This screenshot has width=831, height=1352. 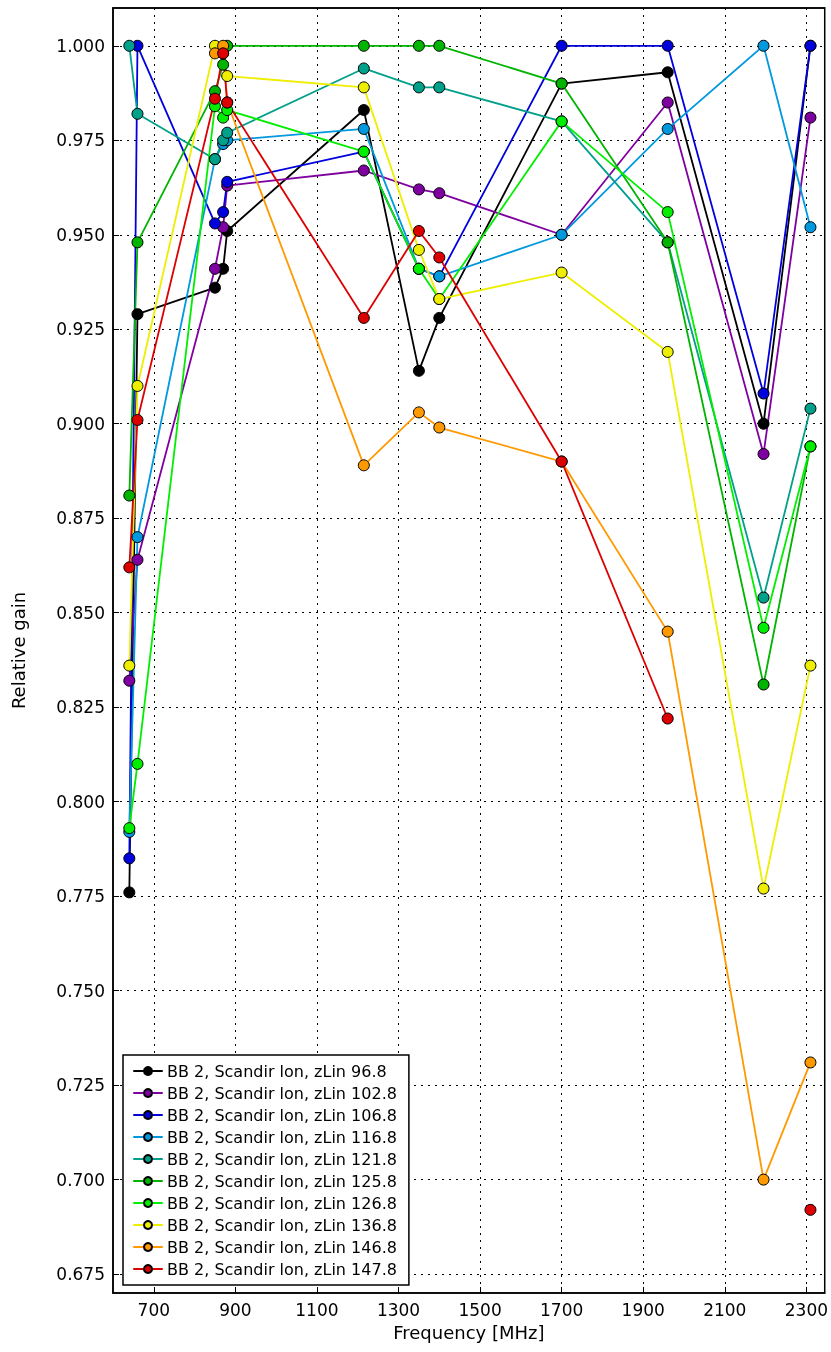 What do you see at coordinates (80, 140) in the screenshot?
I see `y-tick-label: 0.975` at bounding box center [80, 140].